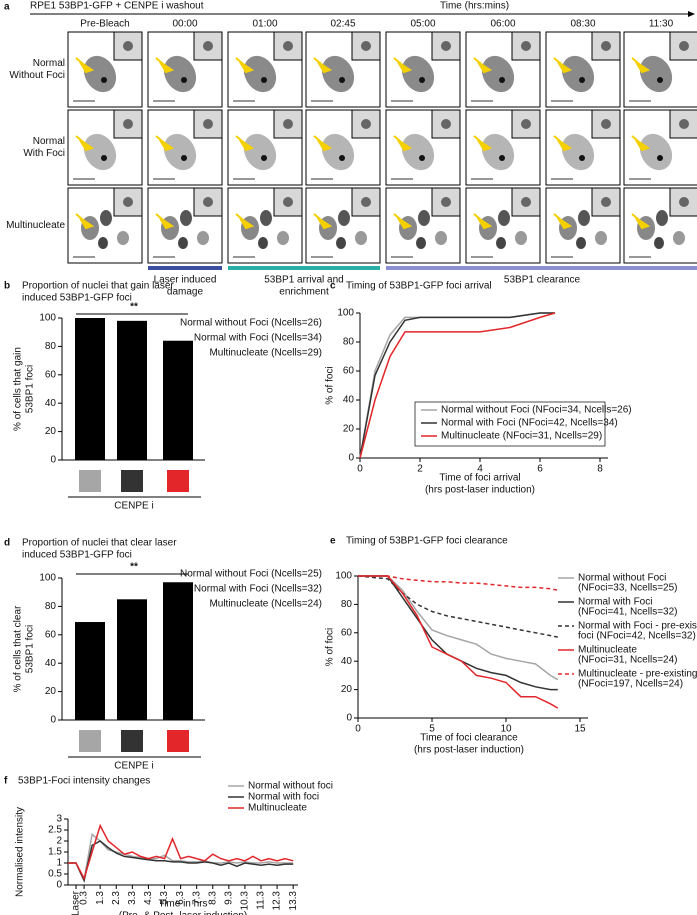  What do you see at coordinates (59, 841) in the screenshot?
I see `y-tick-label: 2` at bounding box center [59, 841].